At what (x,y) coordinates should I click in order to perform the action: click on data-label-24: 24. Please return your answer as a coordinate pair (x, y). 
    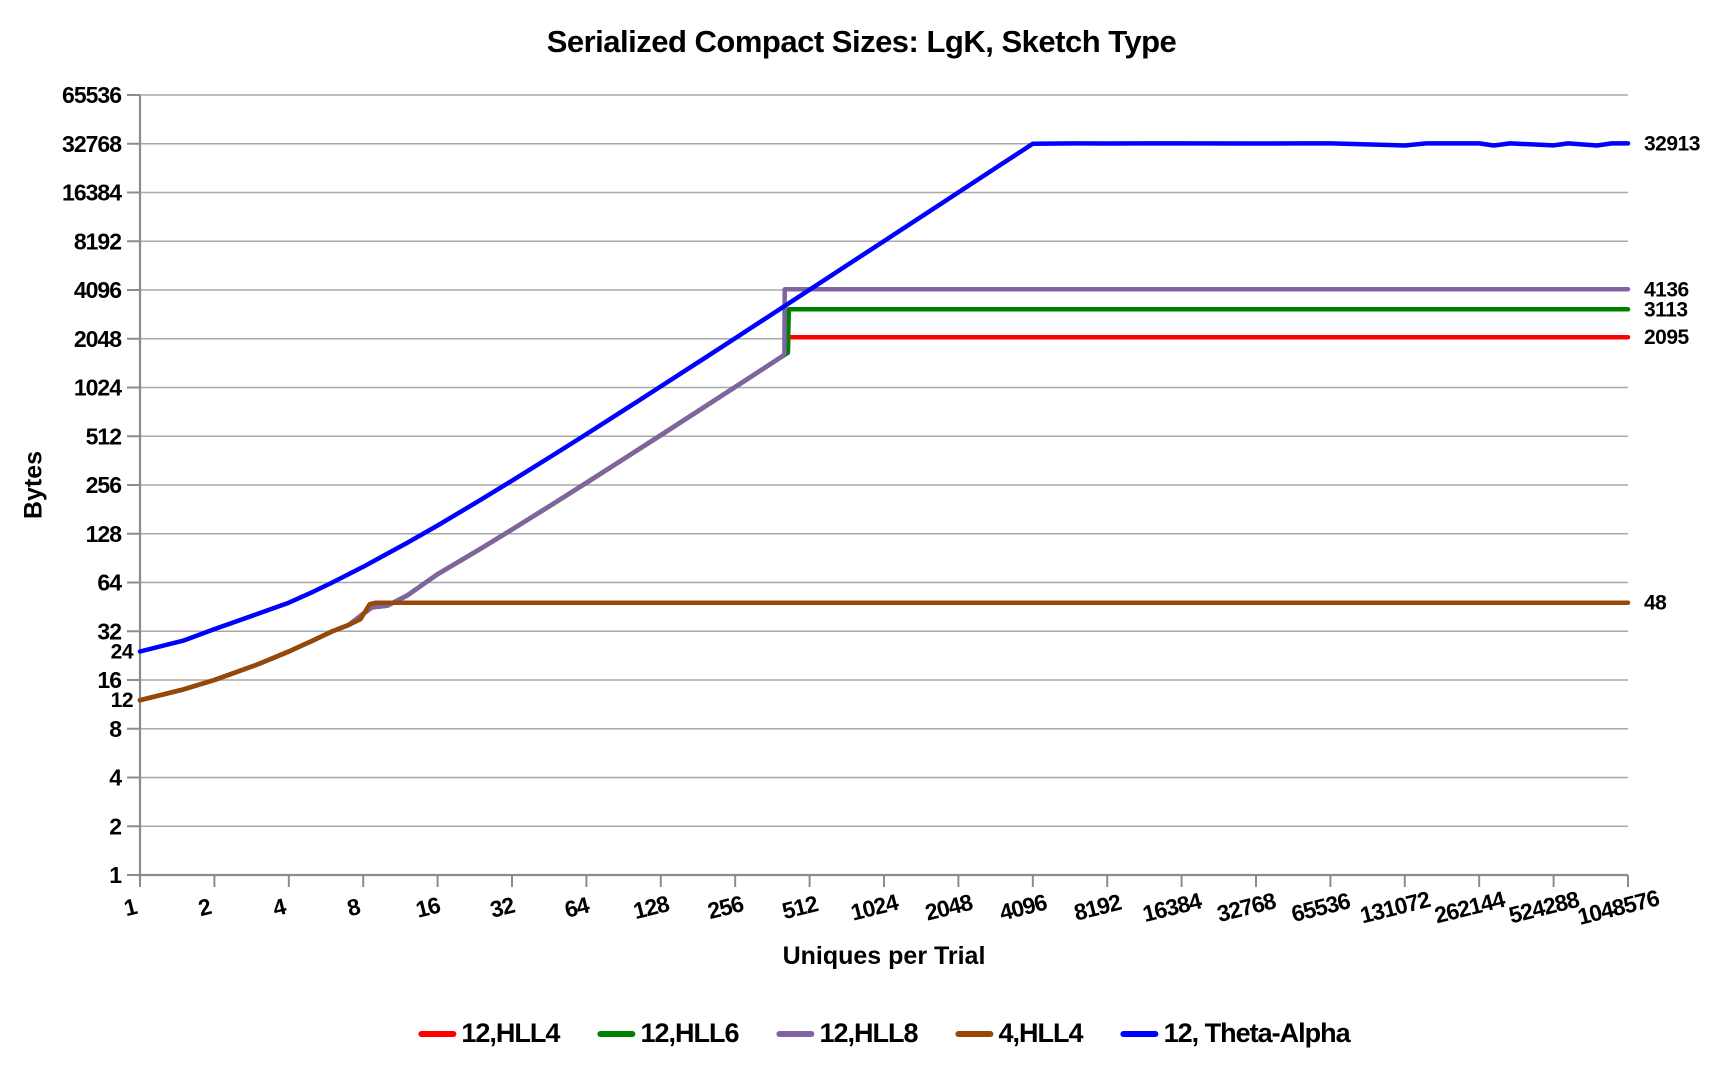
    Looking at the image, I should click on (122, 651).